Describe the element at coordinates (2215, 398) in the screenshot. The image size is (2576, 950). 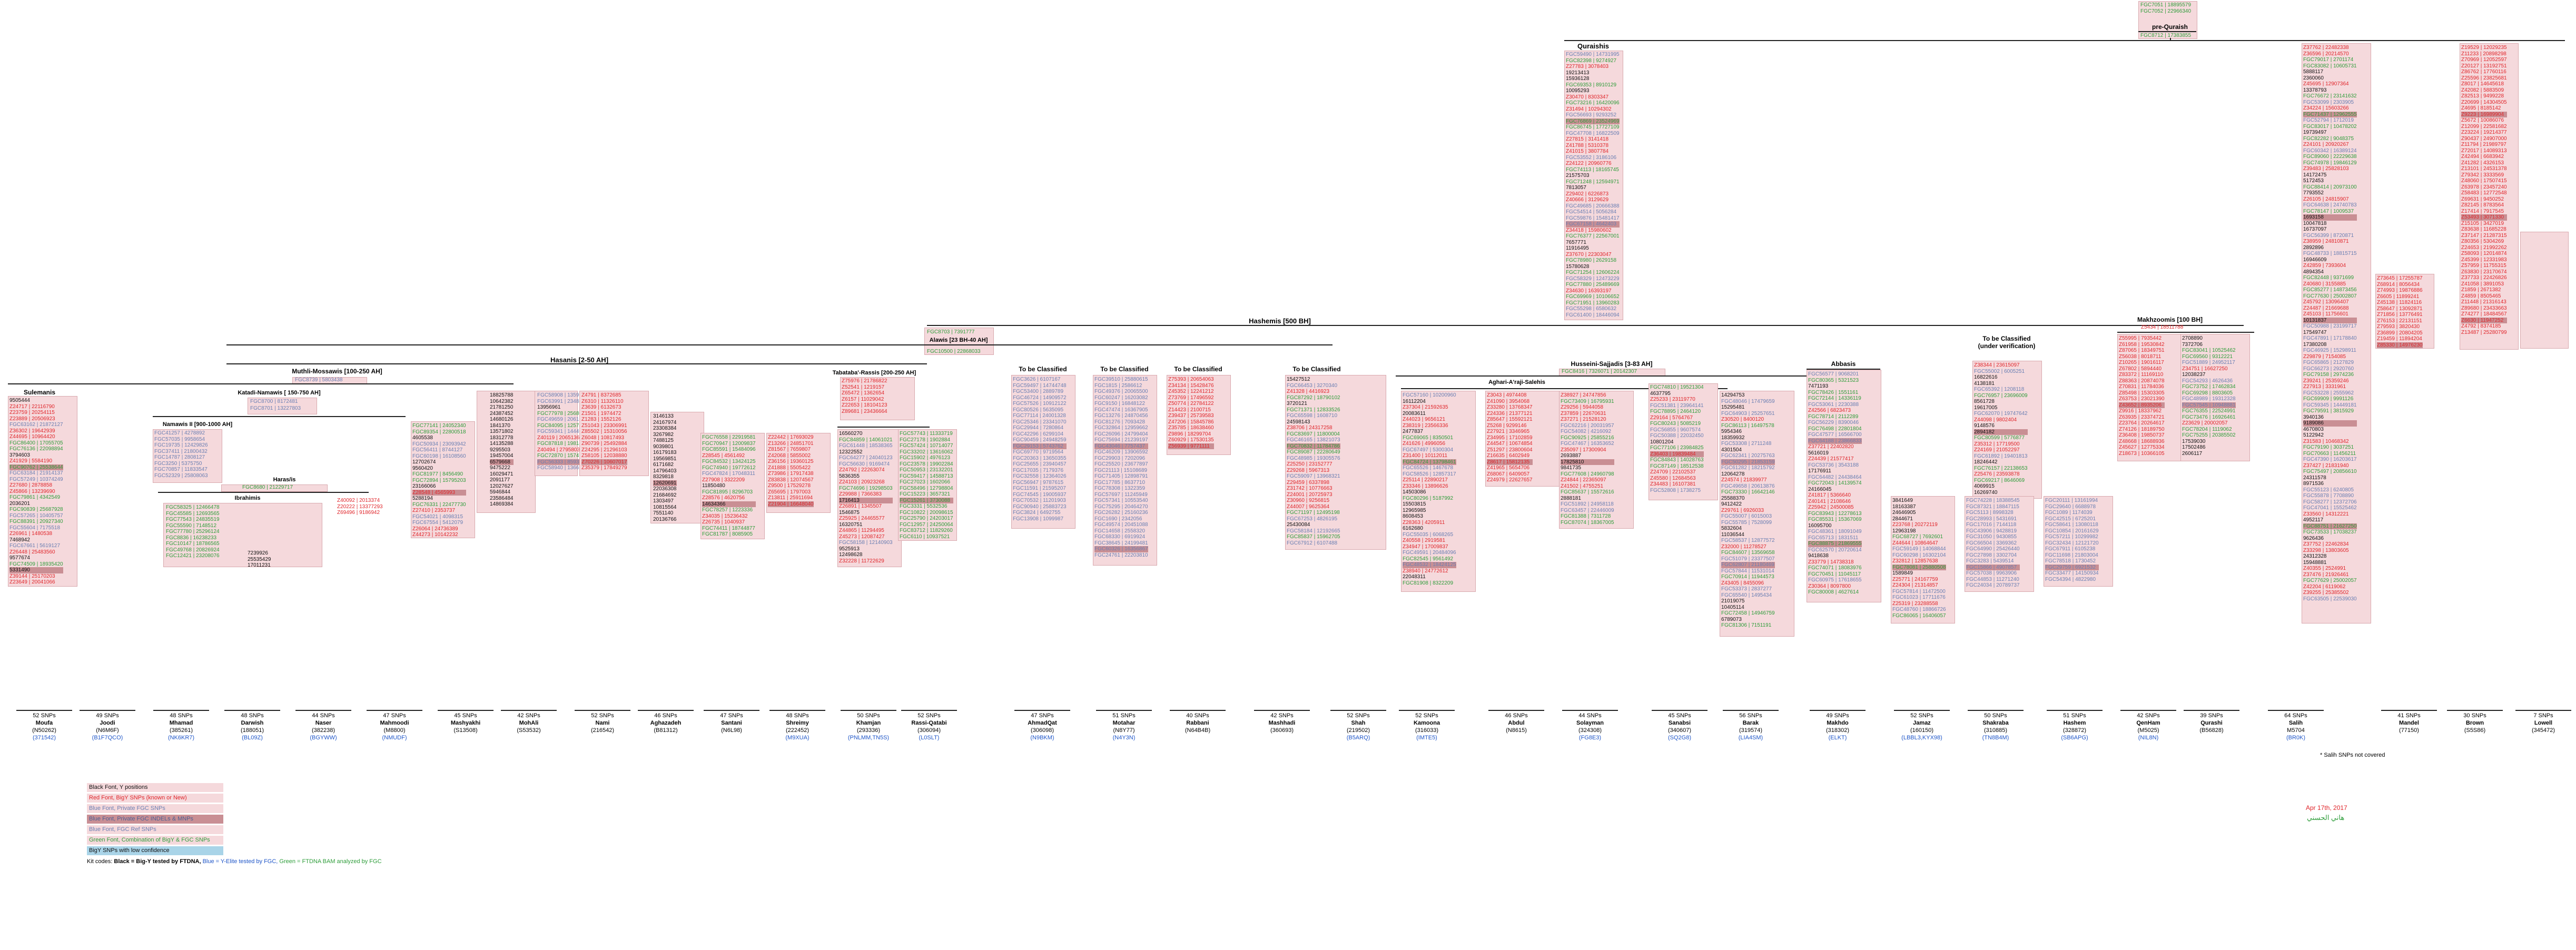
I see `qurashi-box` at that location.